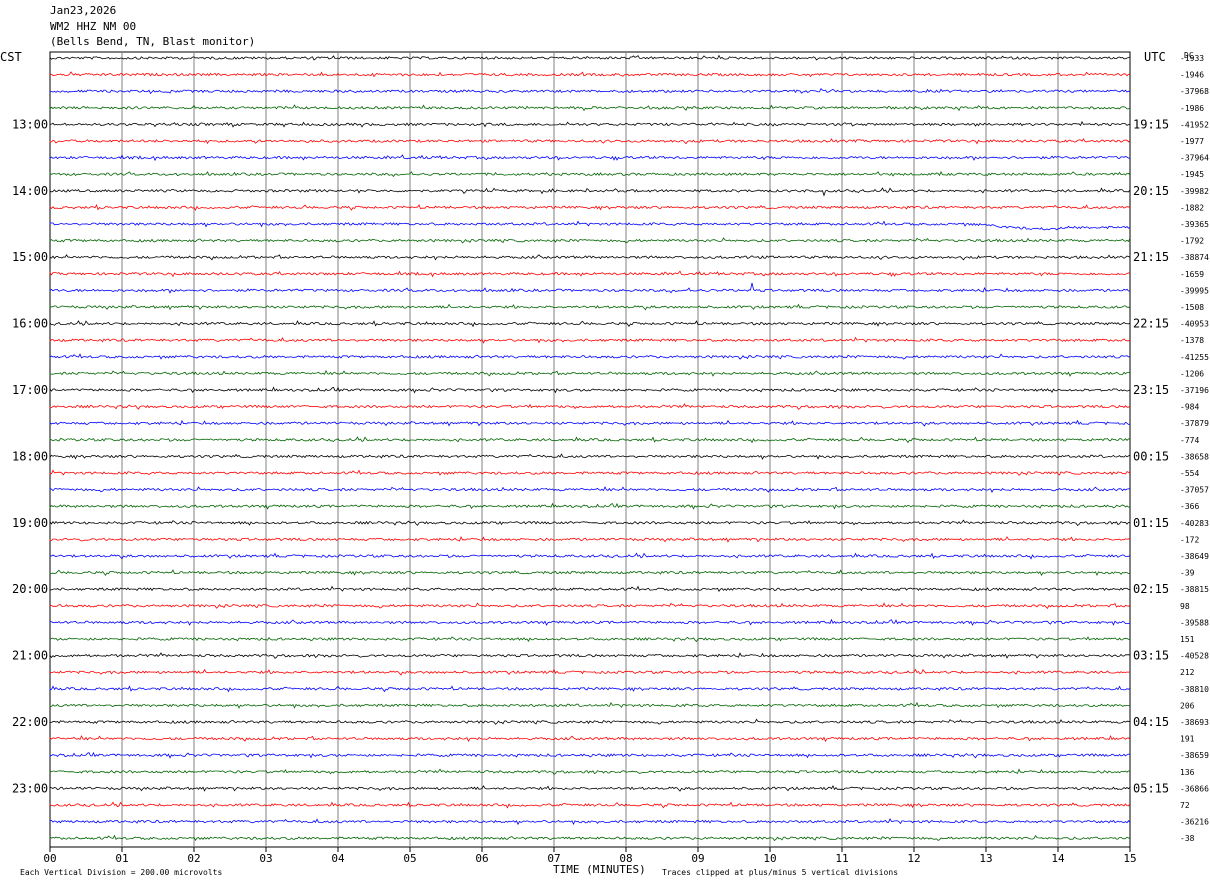 The width and height of the screenshot is (1210, 886). What do you see at coordinates (1151, 456) in the screenshot?
I see `right-hour-label: 00:15` at bounding box center [1151, 456].